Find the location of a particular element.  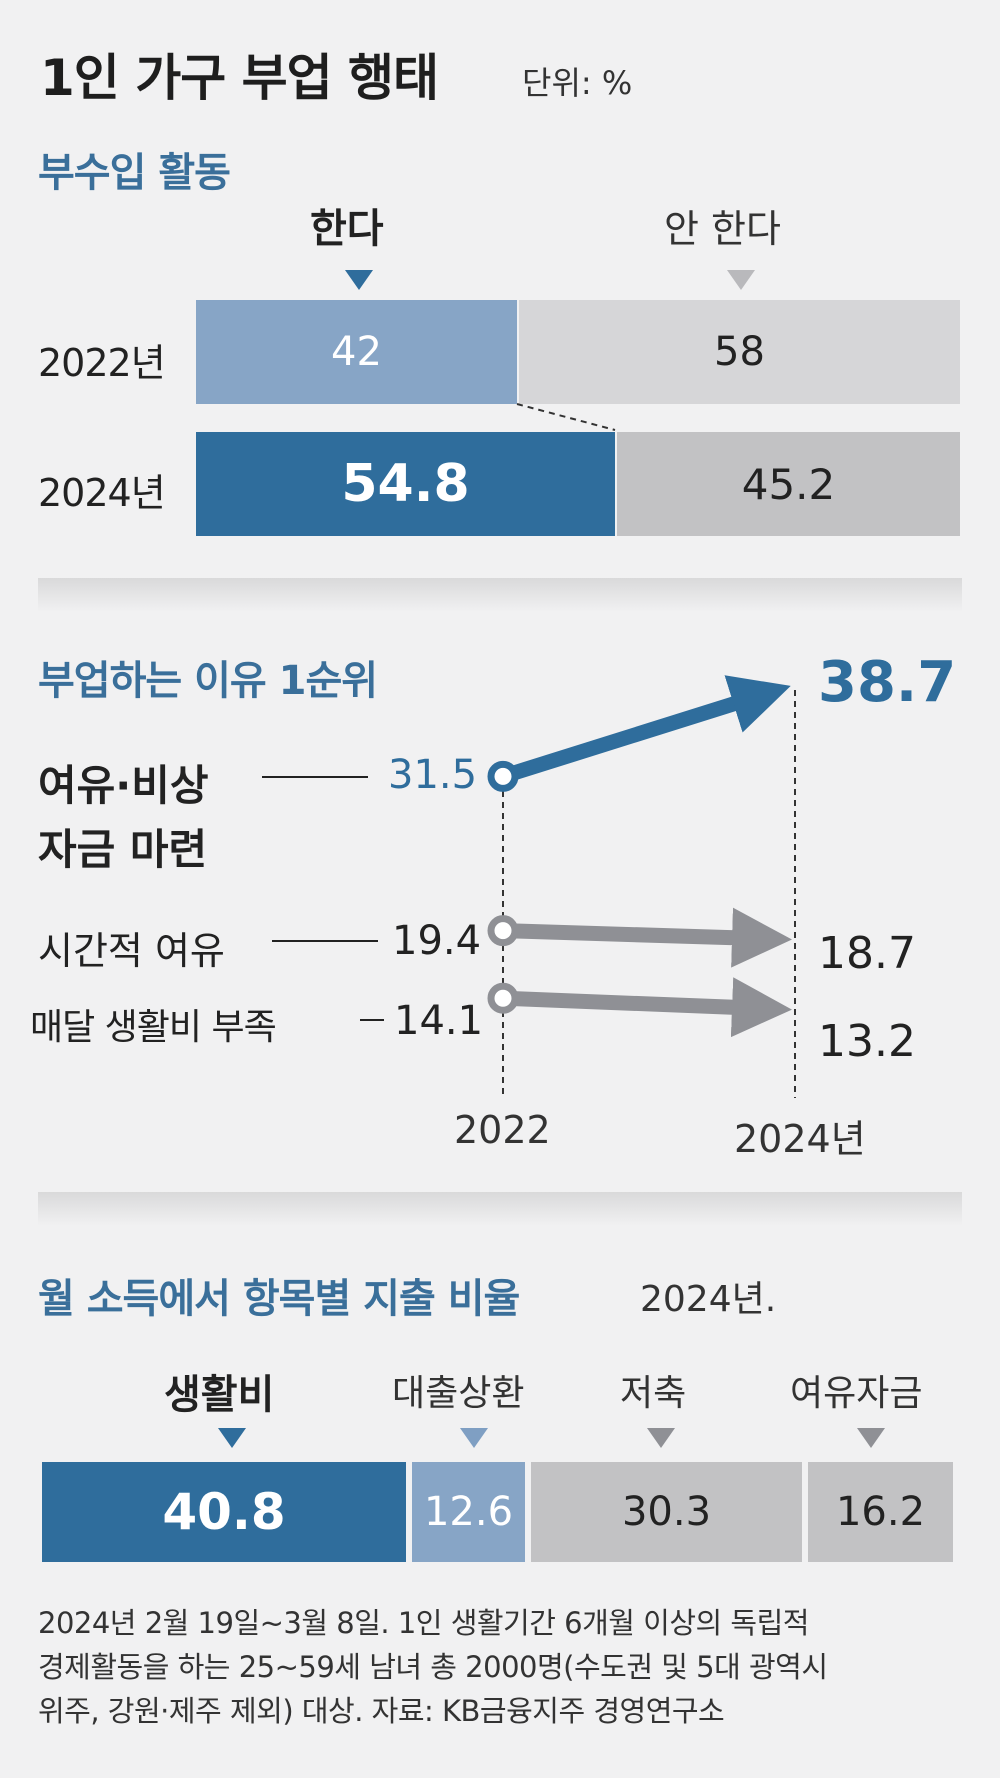

legend-yes: 한다 is located at coordinates (347, 229).